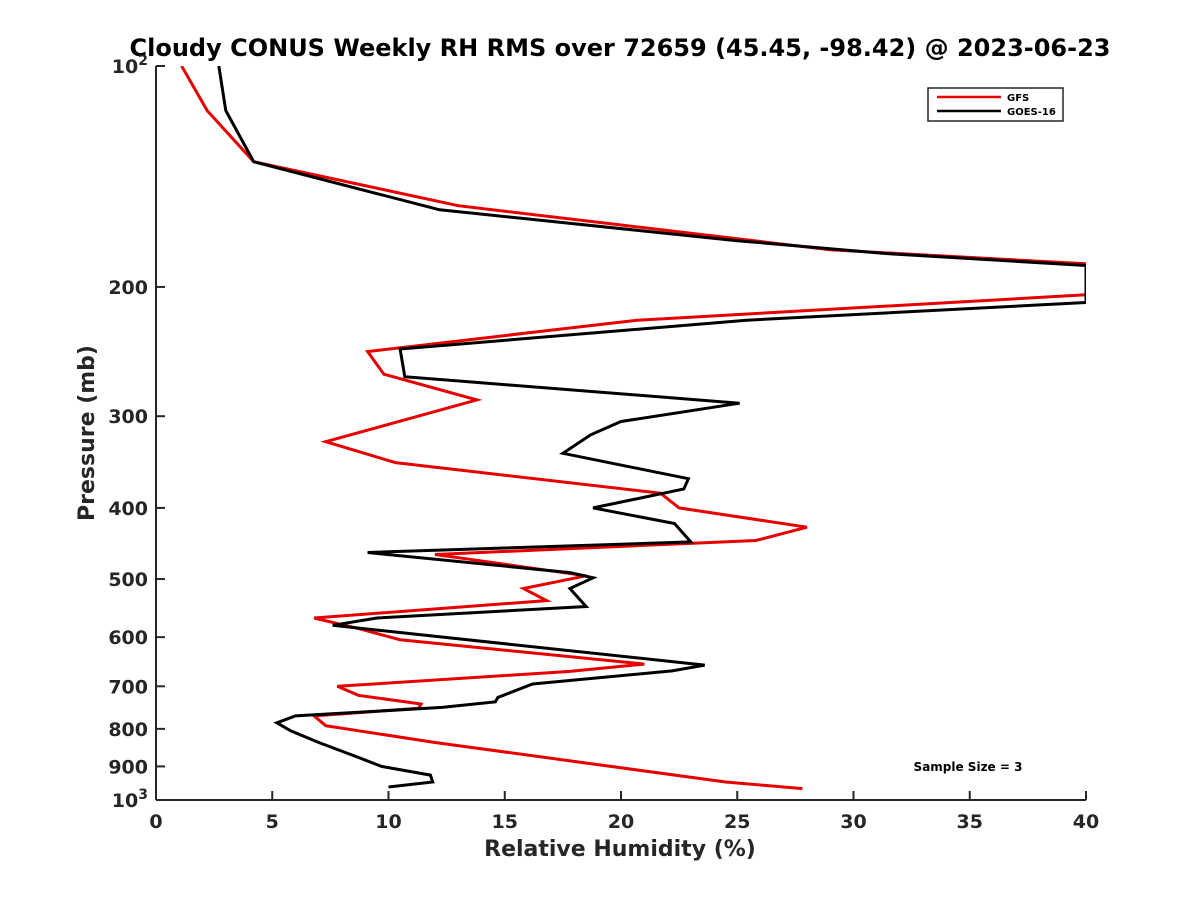  What do you see at coordinates (155, 822) in the screenshot?
I see `x-tick-label: 0` at bounding box center [155, 822].